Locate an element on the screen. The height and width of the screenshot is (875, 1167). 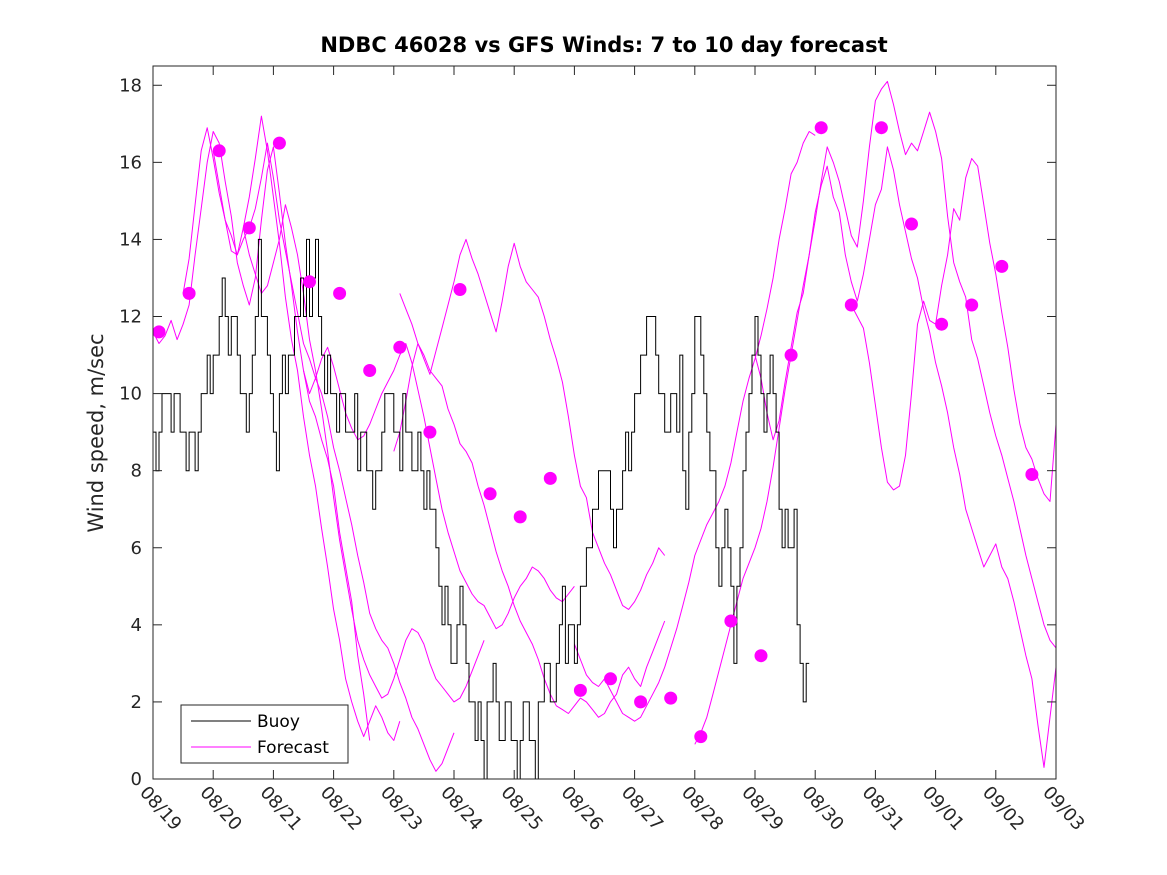
y-axis-label: Wind speed, m/sec is located at coordinates (96, 432).